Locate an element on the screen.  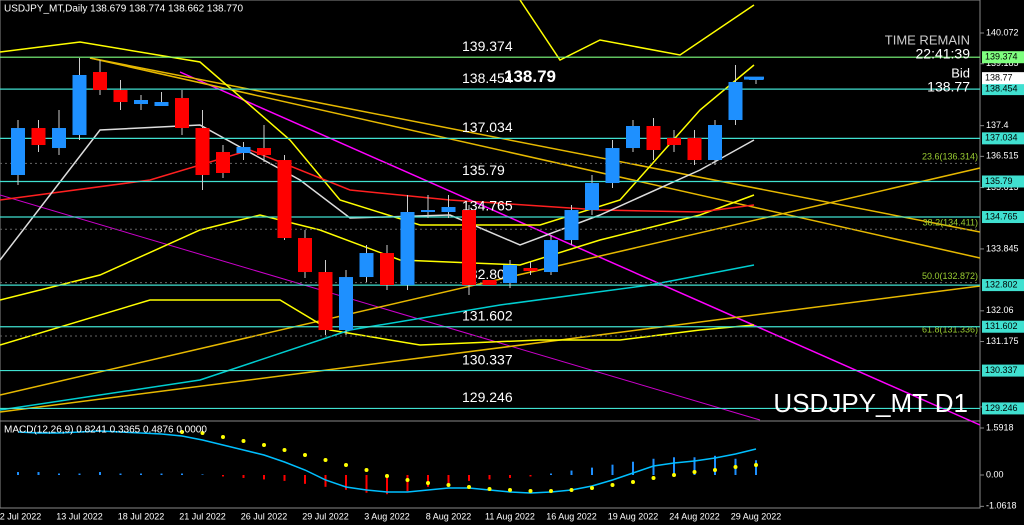
axis-level-label: 131.602 is located at coordinates (1001, 326).